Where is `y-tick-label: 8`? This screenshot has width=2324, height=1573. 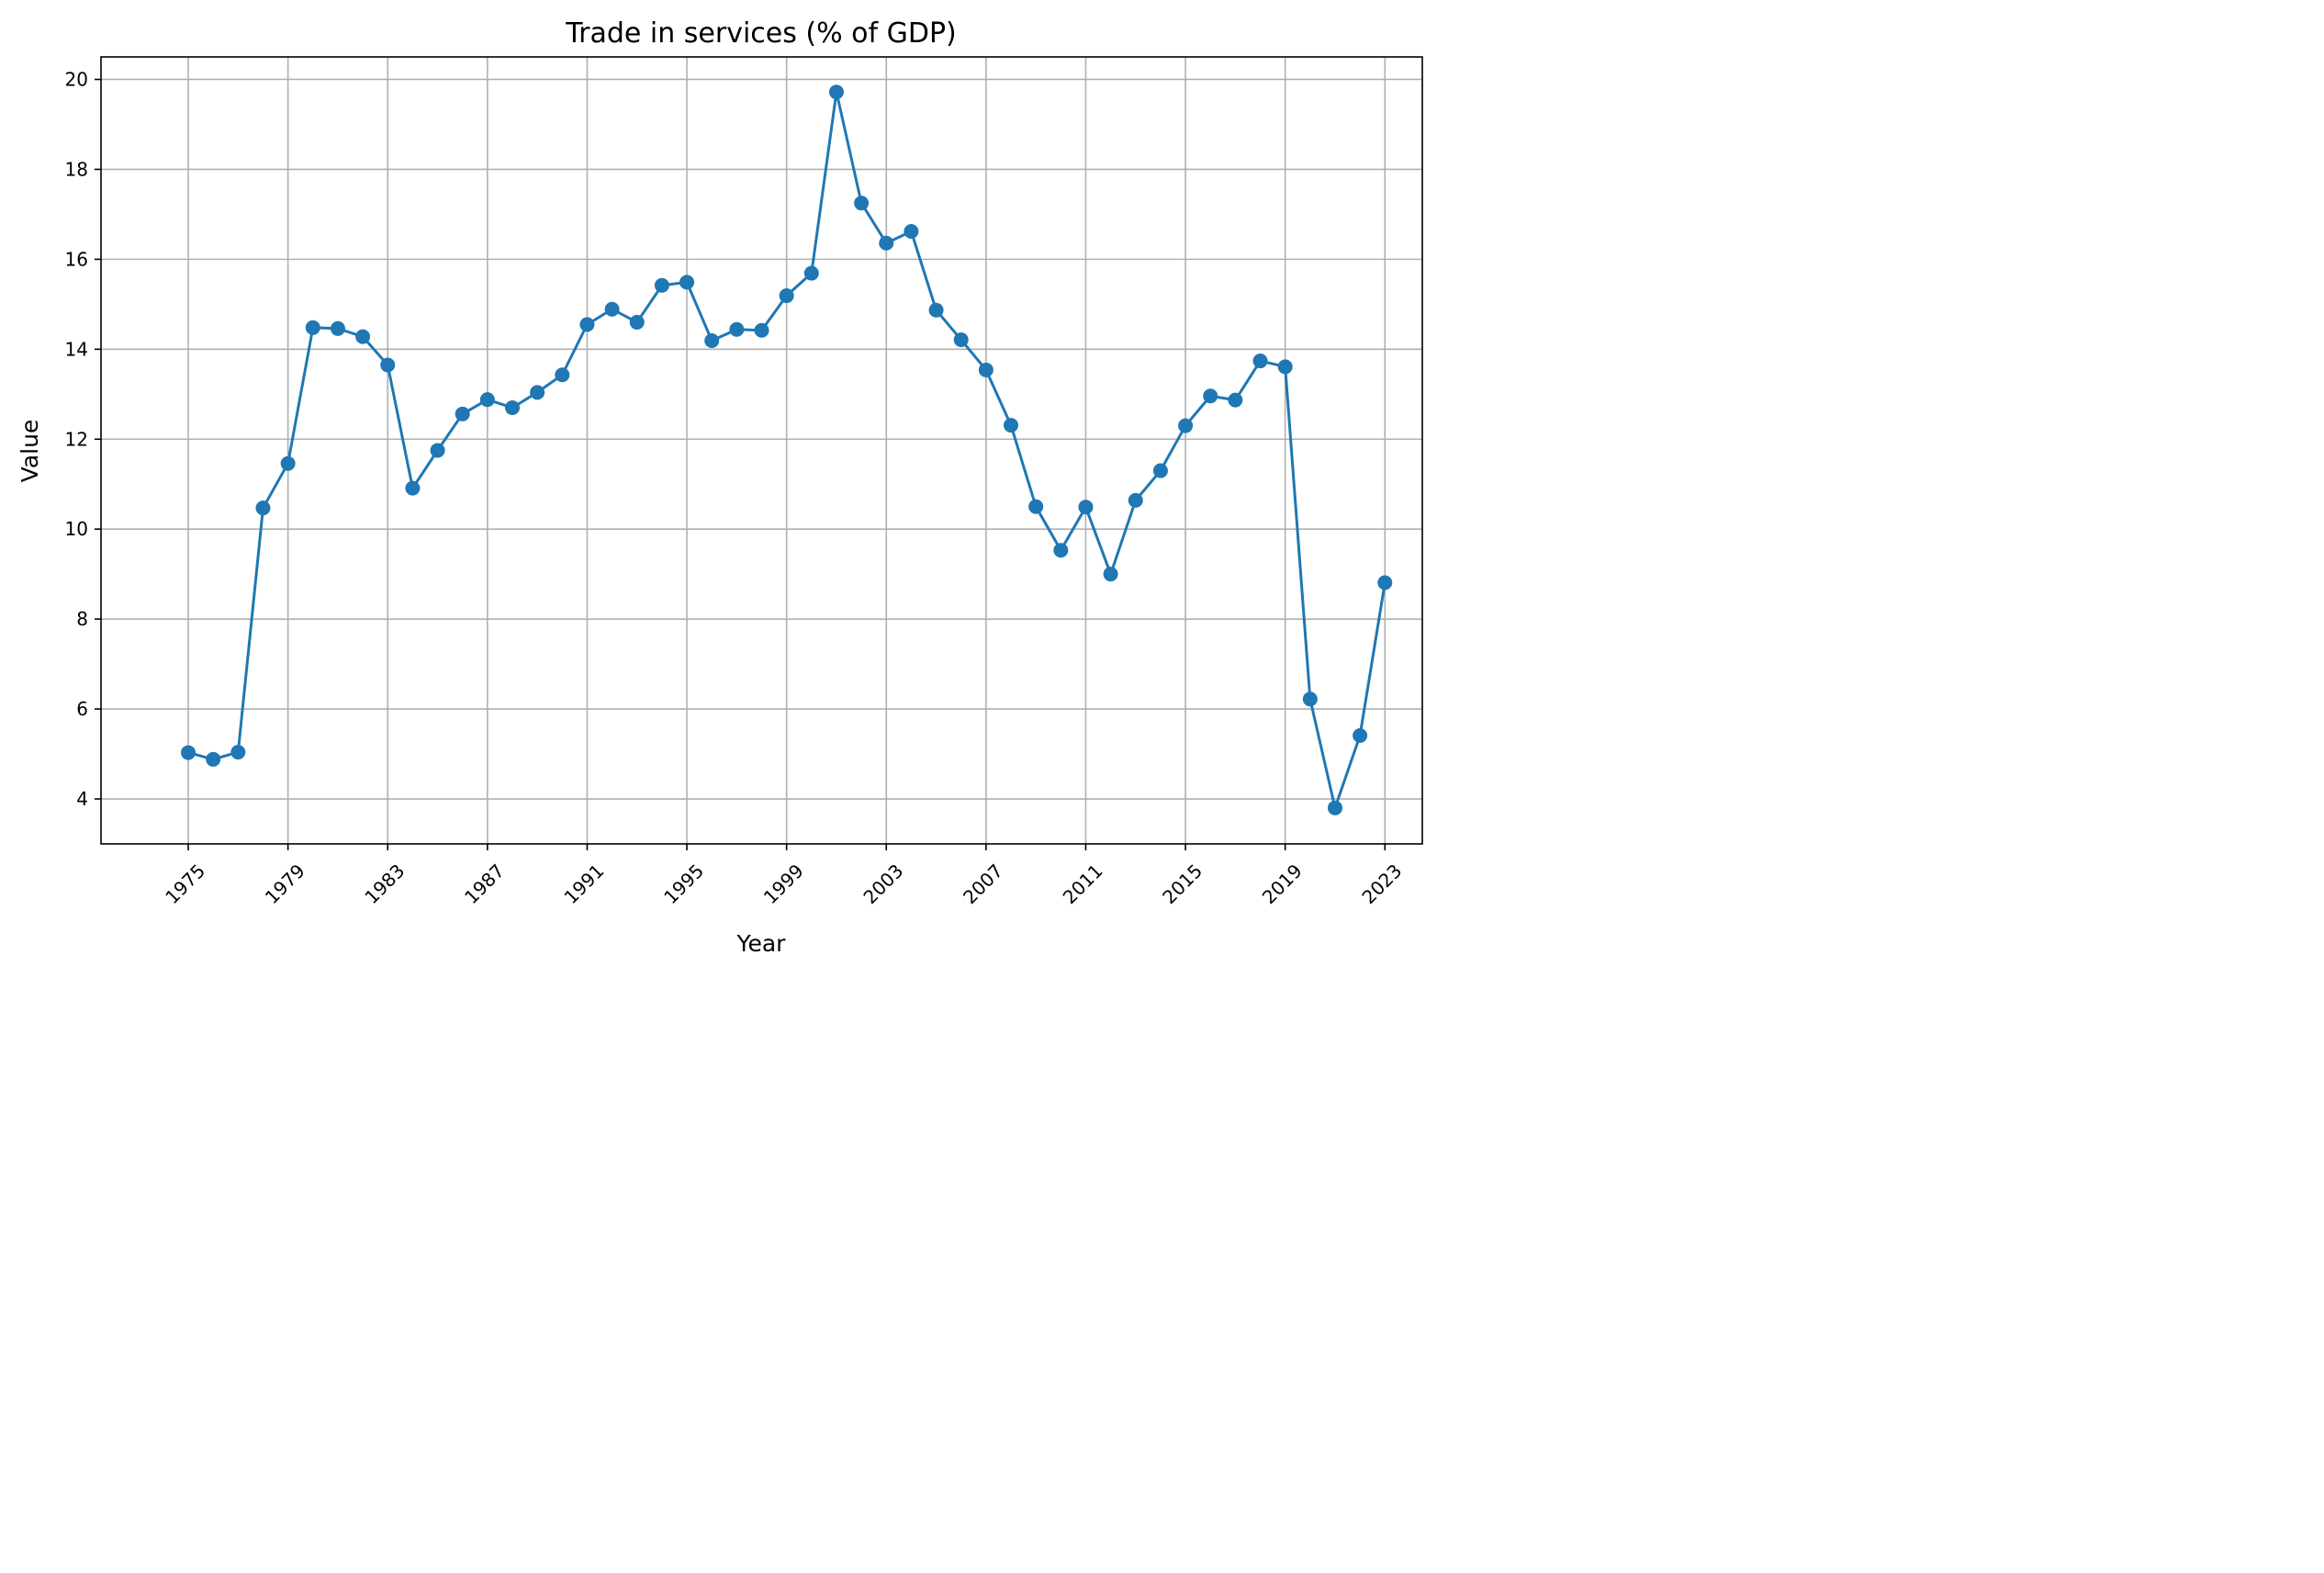
y-tick-label: 8 is located at coordinates (82, 619).